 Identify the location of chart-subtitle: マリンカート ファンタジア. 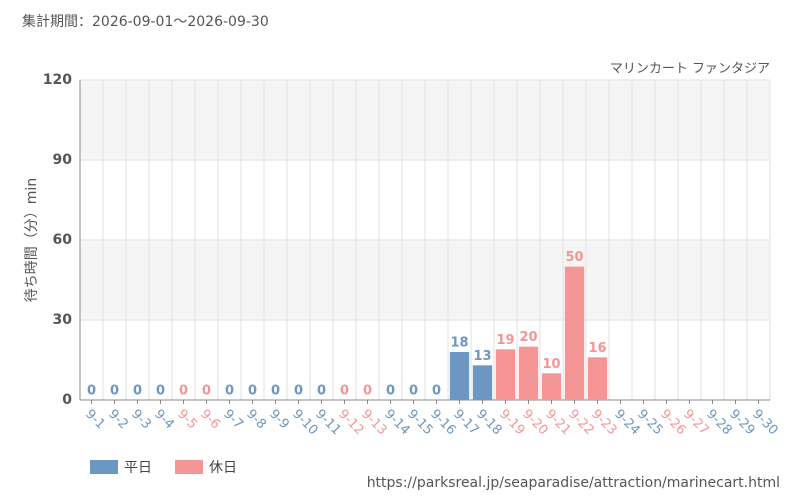
(690, 69).